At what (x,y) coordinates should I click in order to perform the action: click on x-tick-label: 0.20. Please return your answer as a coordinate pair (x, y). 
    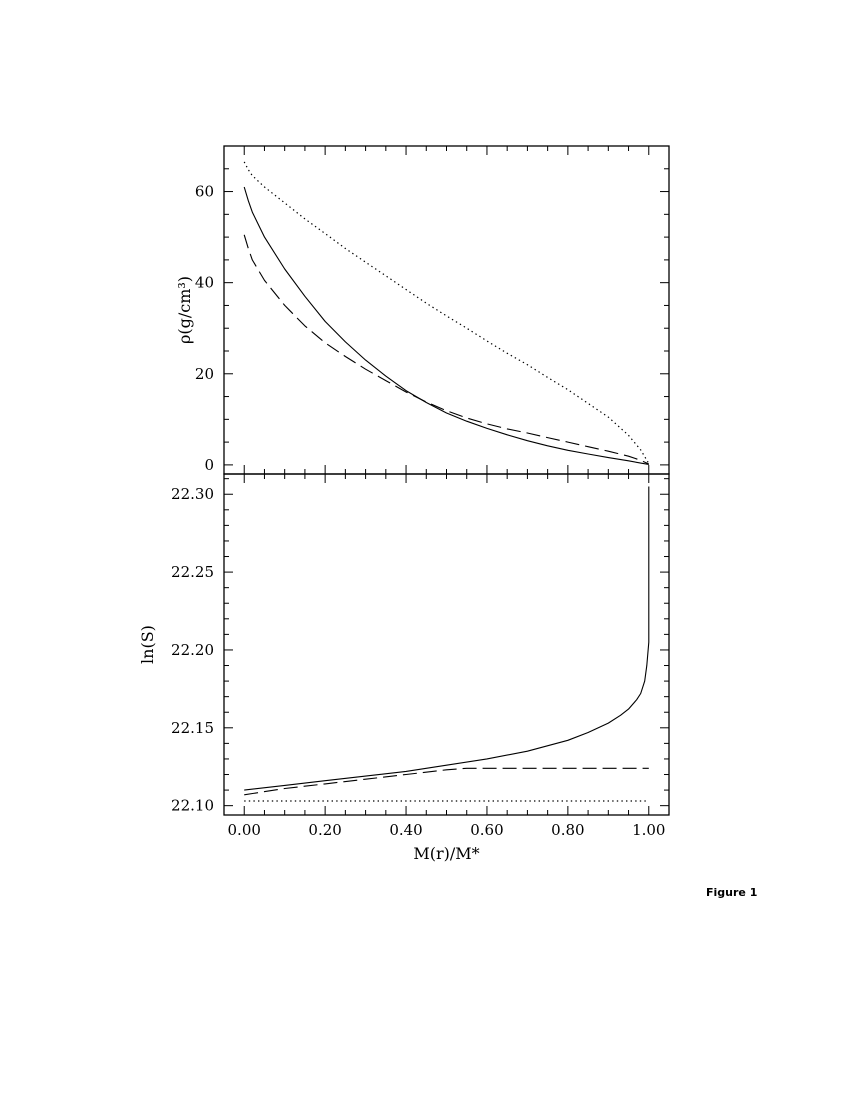
    Looking at the image, I should click on (324, 830).